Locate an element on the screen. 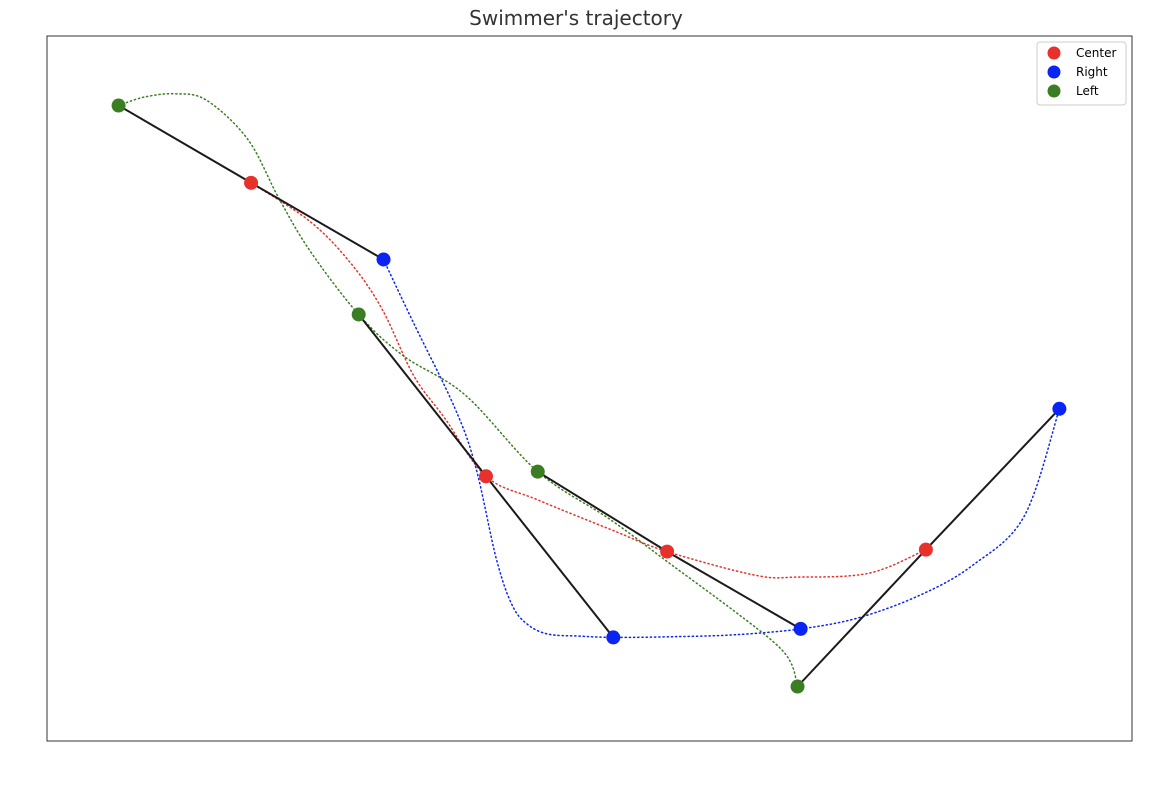 The height and width of the screenshot is (788, 1166). legend-marker-left is located at coordinates (1054, 91).